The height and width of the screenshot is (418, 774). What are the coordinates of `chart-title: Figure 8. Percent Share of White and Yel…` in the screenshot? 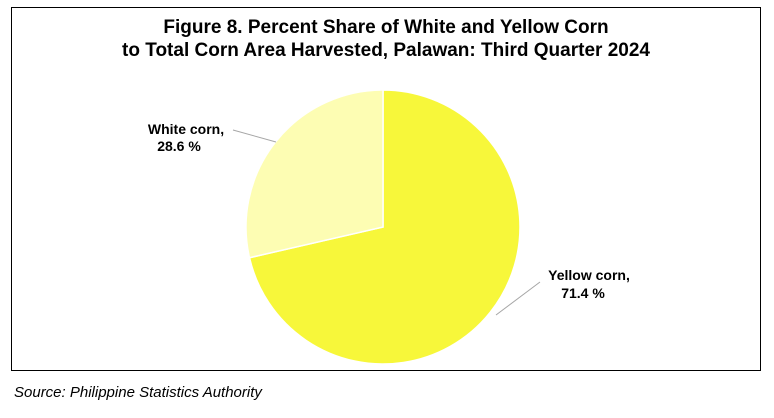 It's located at (386, 39).